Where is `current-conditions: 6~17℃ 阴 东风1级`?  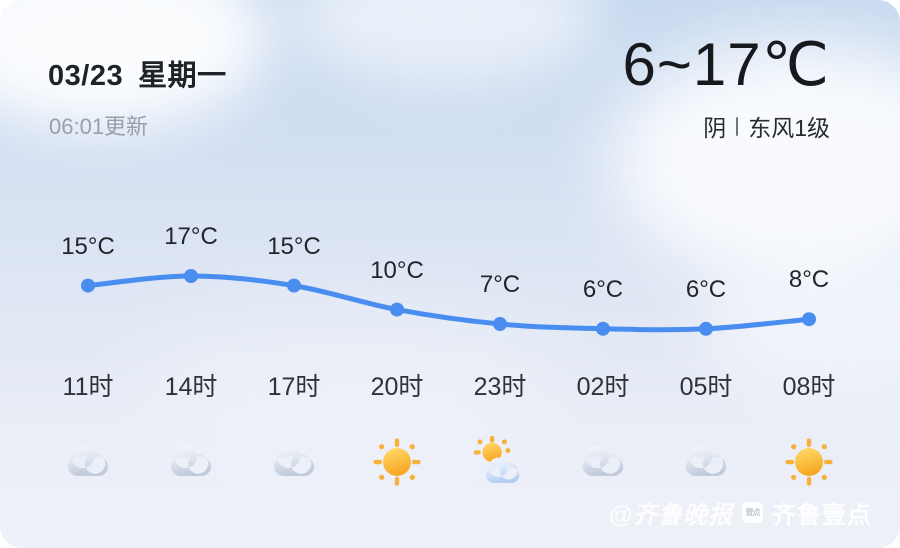 current-conditions: 6~17℃ 阴 东风1级 is located at coordinates (726, 88).